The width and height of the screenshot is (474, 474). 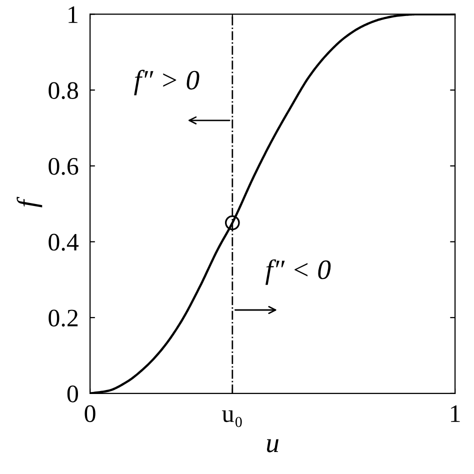 I want to click on y-tick-label: 0.2, so click(x=63, y=318).